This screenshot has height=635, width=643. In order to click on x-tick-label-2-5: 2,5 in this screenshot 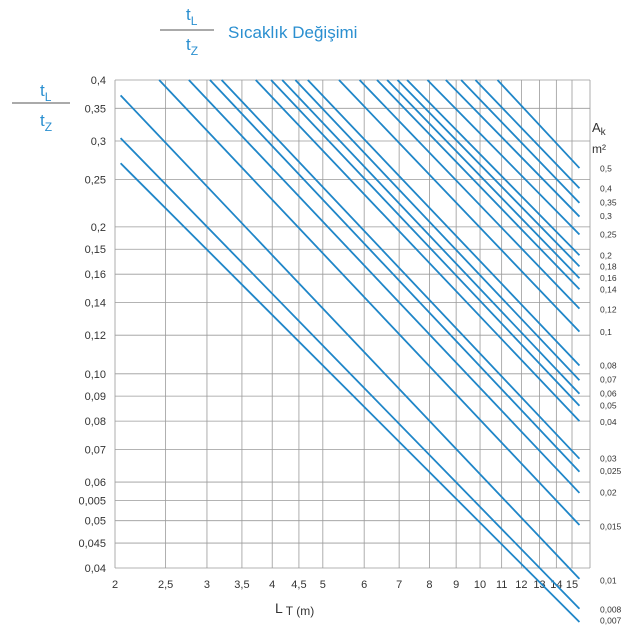, I will do `click(165, 585)`.